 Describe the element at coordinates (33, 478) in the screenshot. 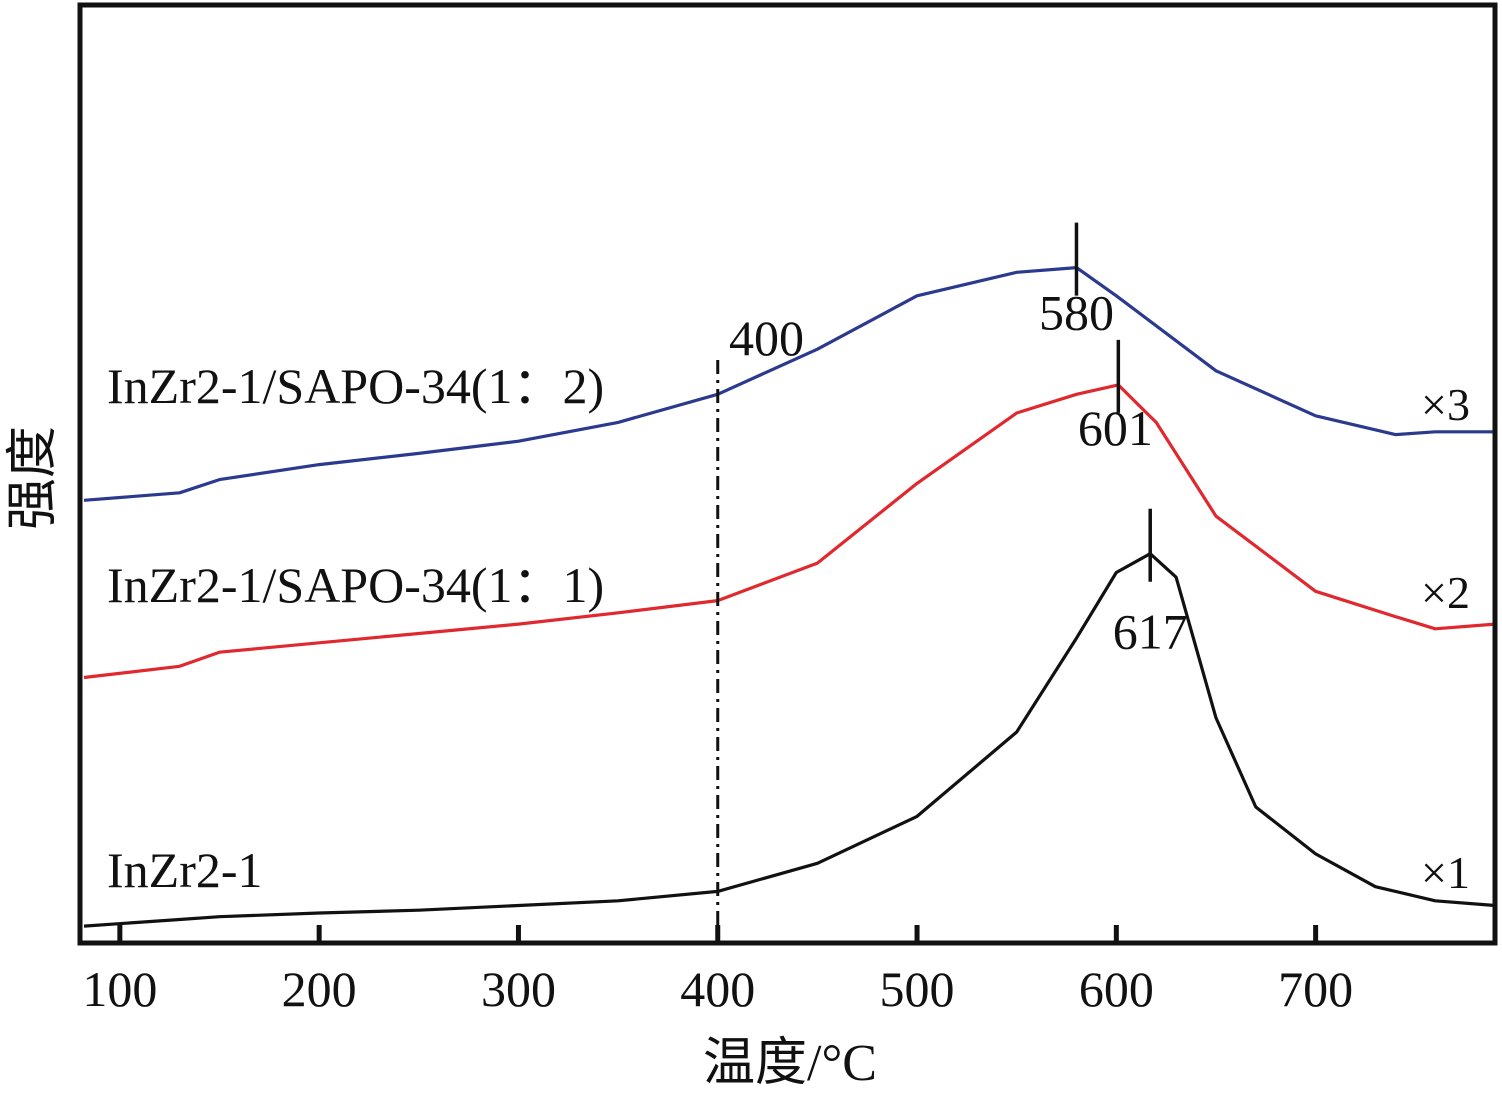

I see `y-axis-title: 强度` at that location.